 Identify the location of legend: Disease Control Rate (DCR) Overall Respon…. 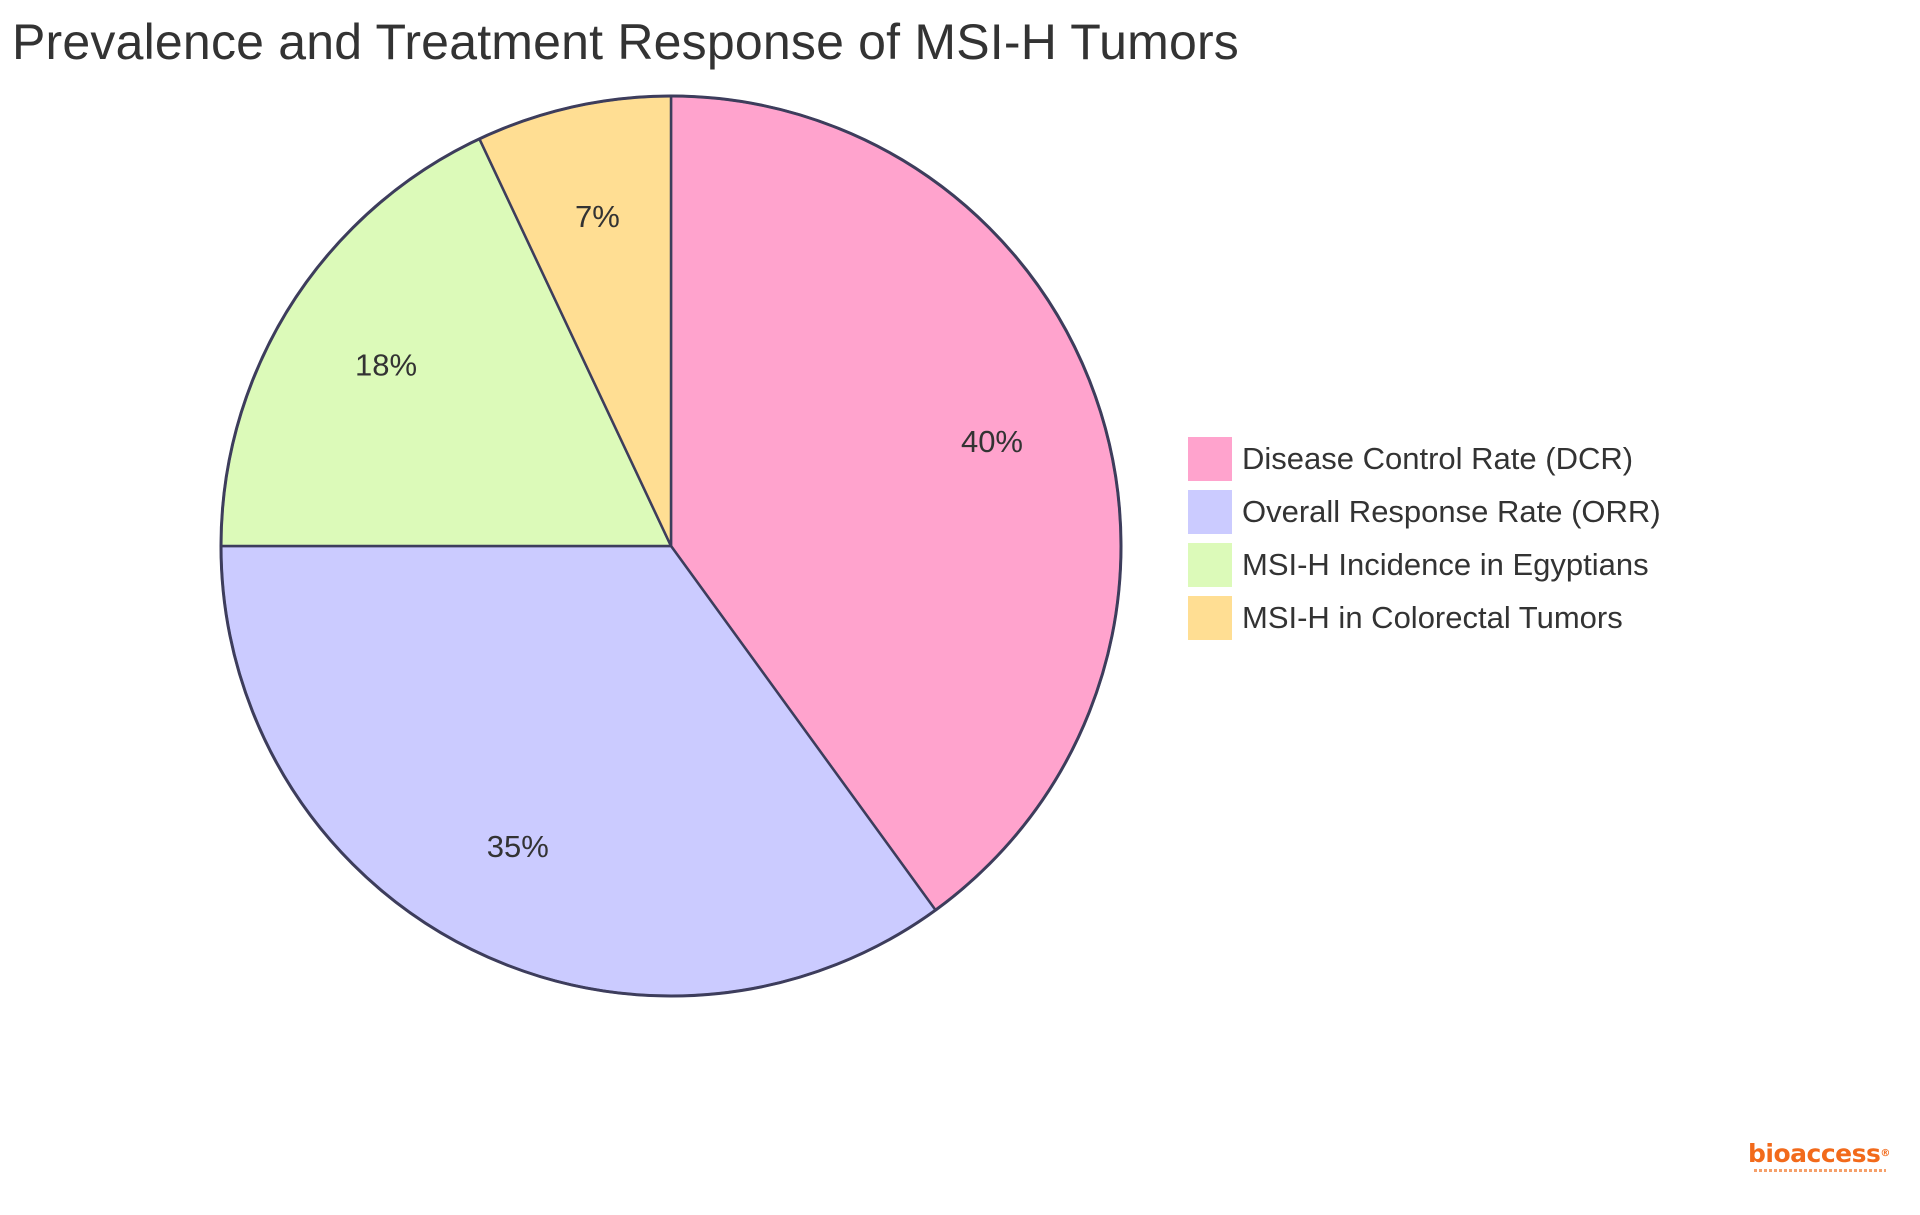
(1424, 538).